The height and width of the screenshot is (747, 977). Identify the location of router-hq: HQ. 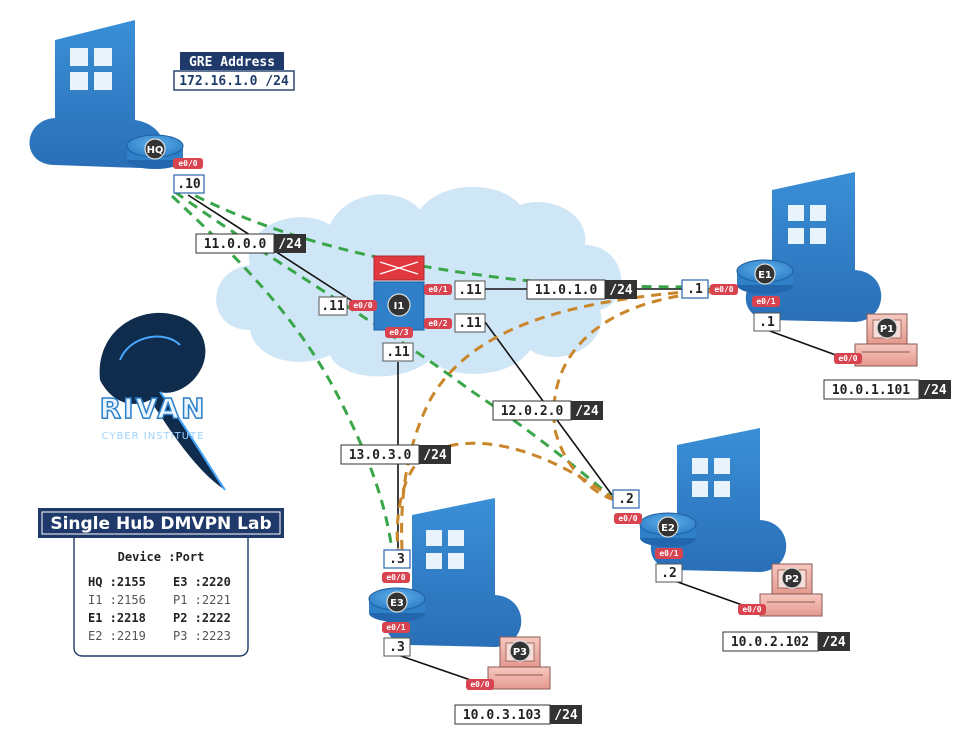
(155, 151).